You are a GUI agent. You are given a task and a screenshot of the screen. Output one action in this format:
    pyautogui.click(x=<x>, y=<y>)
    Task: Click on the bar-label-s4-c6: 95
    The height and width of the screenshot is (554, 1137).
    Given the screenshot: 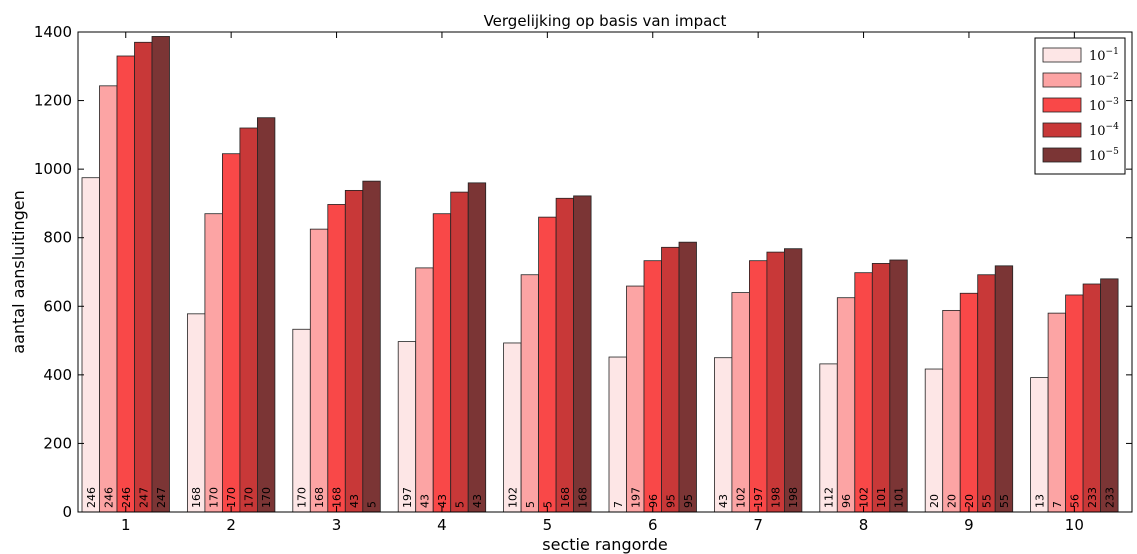 What is the action you would take?
    pyautogui.click(x=670, y=501)
    